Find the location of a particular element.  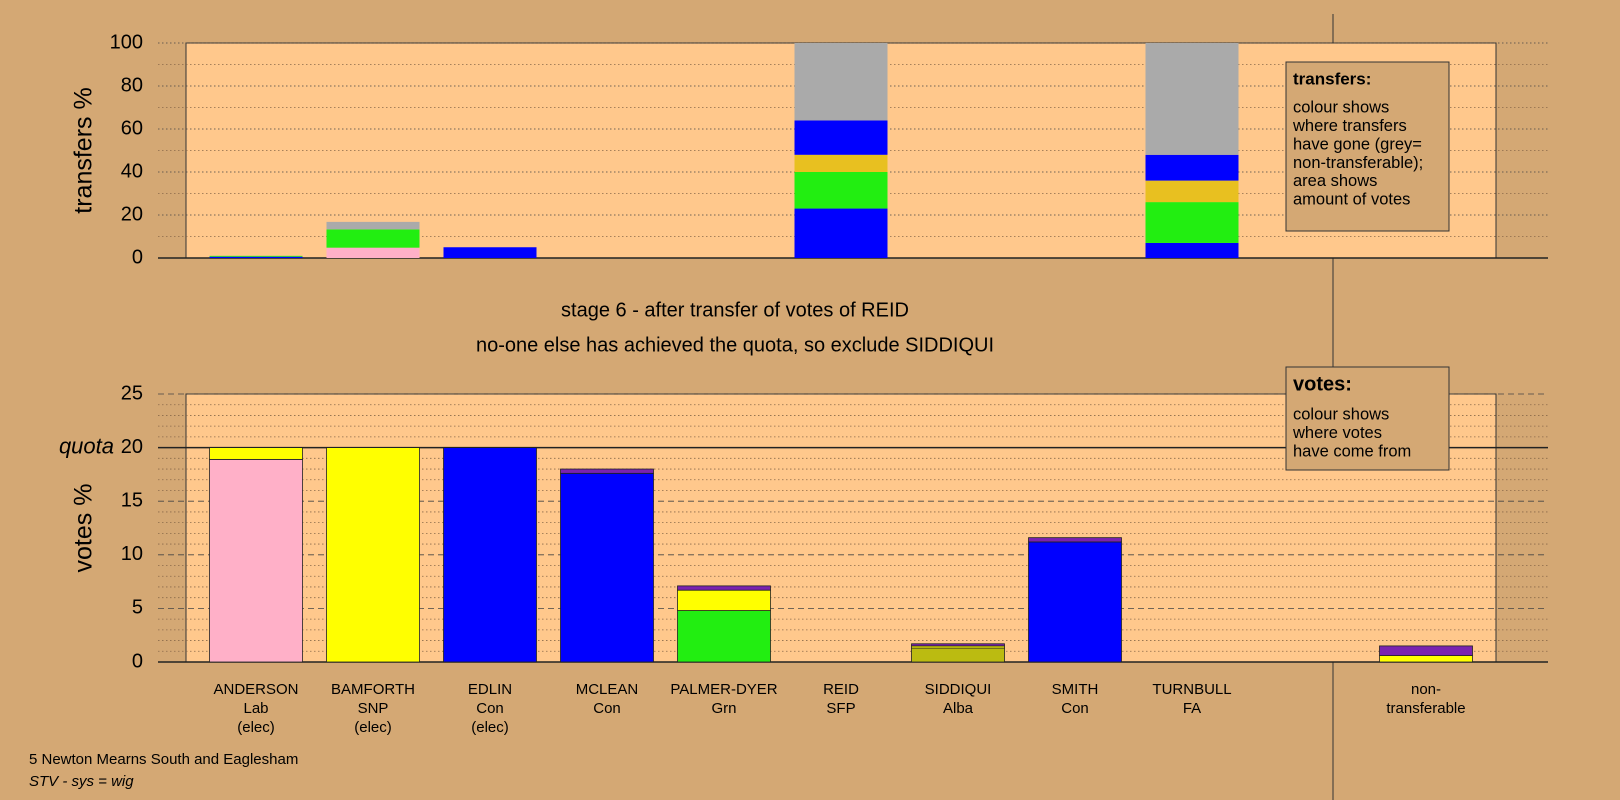

x-tick-label: SFP is located at coordinates (840, 708).